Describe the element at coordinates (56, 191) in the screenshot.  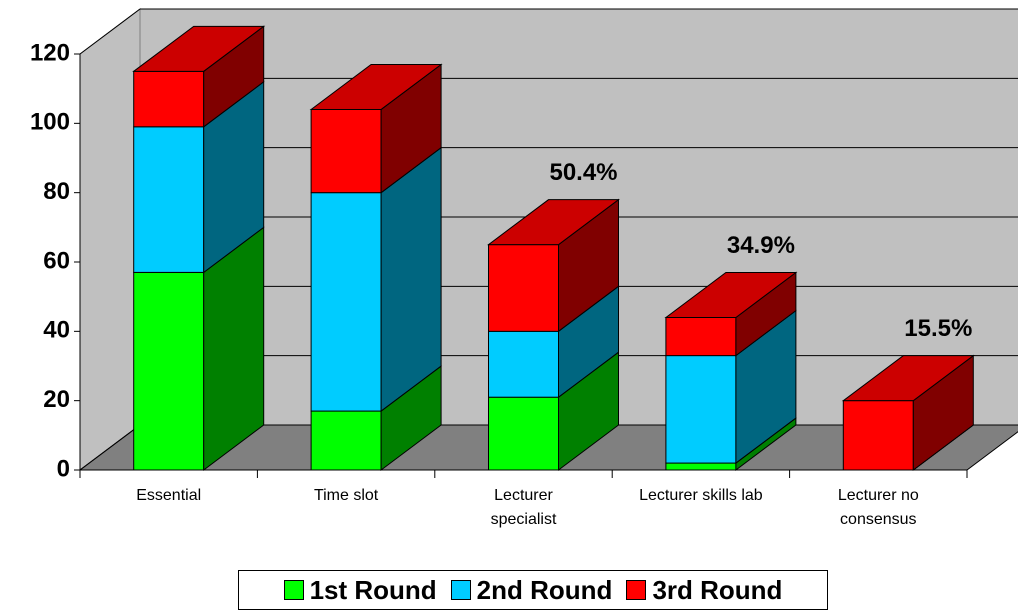
I see `y-tick-label: 80` at that location.